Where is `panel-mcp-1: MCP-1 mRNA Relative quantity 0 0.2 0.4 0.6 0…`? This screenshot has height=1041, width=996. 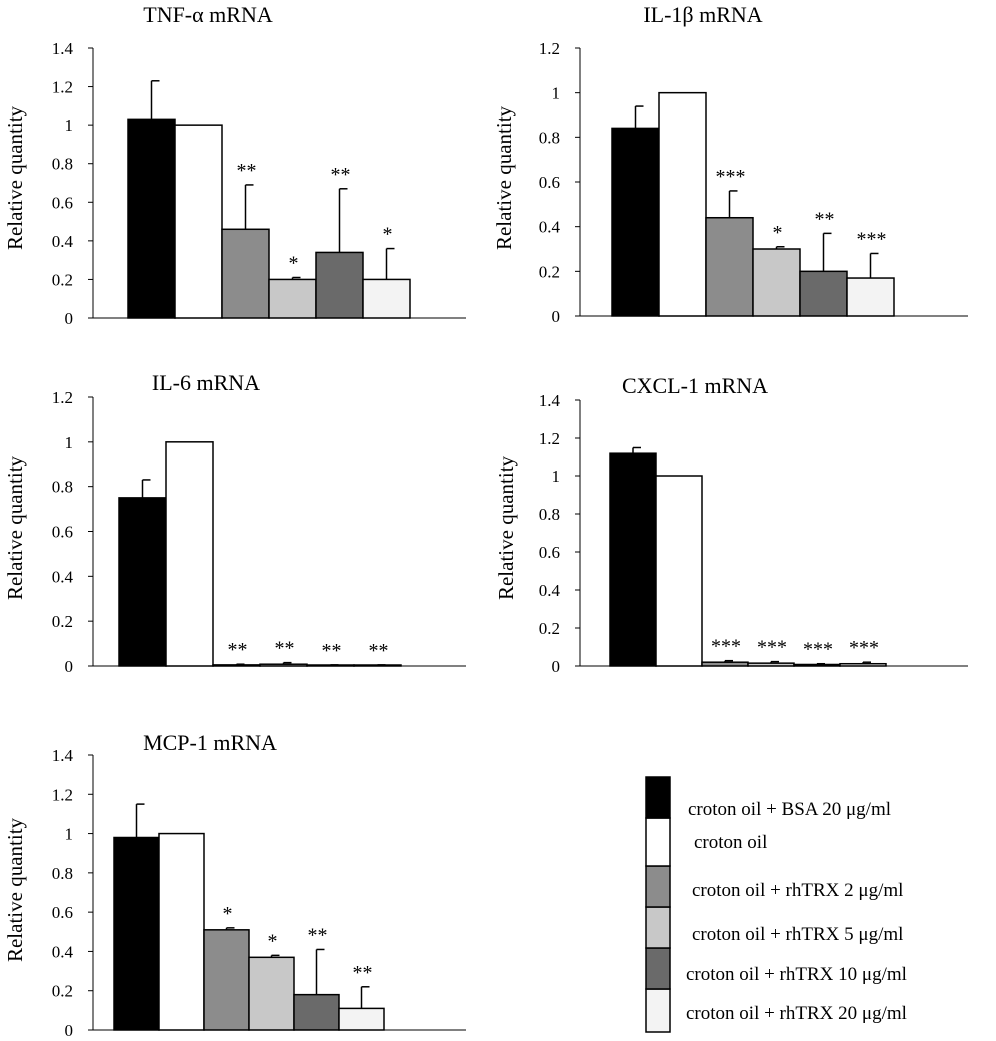 panel-mcp-1: MCP-1 mRNA Relative quantity 0 0.2 0.4 0.6 0… is located at coordinates (234, 885).